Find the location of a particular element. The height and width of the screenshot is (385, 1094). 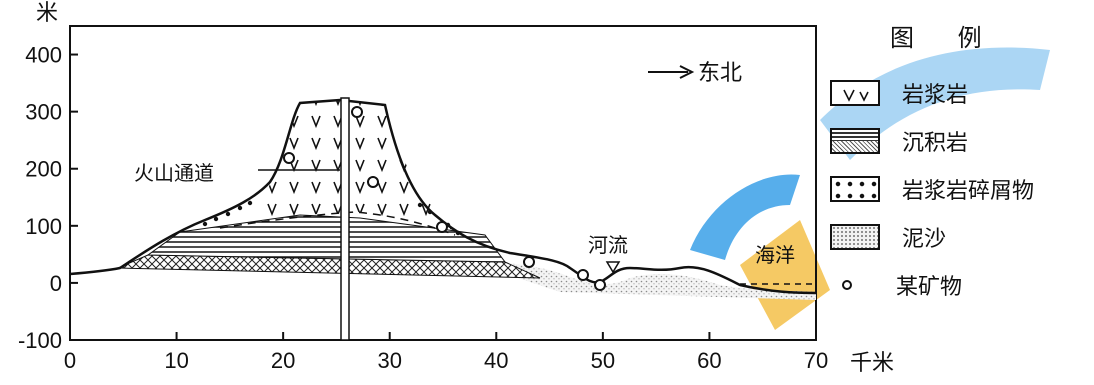

x-tick-label: 0 is located at coordinates (70, 360).